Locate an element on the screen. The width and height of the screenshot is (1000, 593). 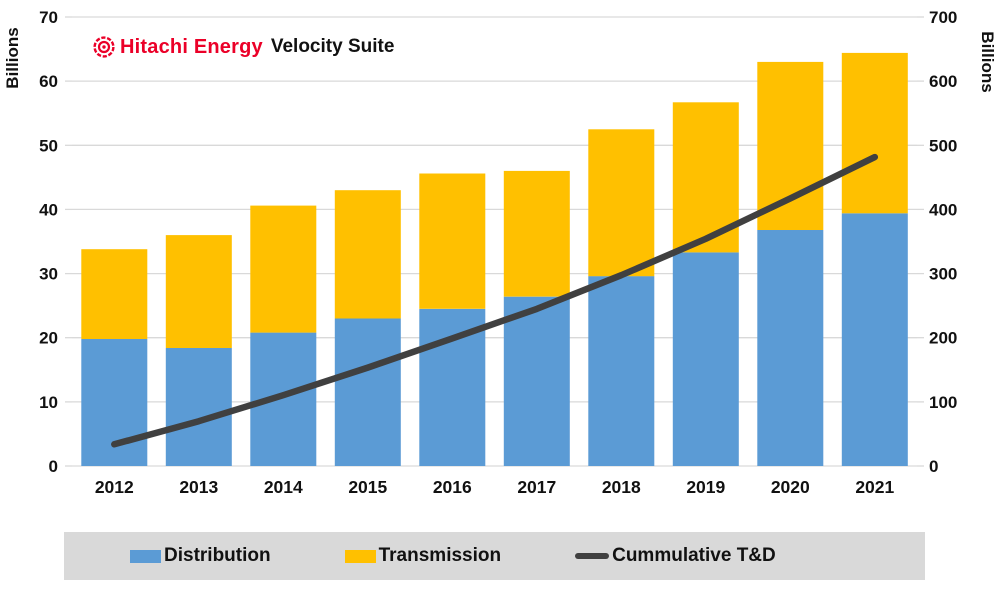
distribution-swatch is located at coordinates (145, 556).